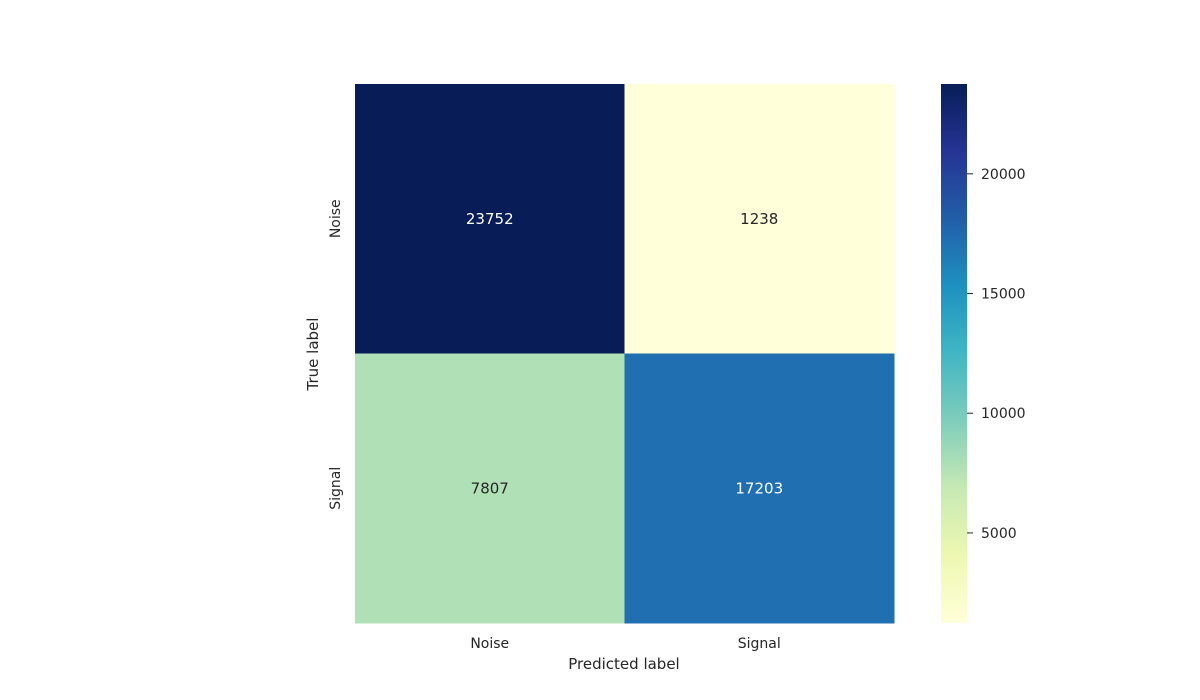 Image resolution: width=1200 pixels, height=700 pixels. I want to click on cell-value-labels: 23752 1238 7807 17203, so click(624, 354).